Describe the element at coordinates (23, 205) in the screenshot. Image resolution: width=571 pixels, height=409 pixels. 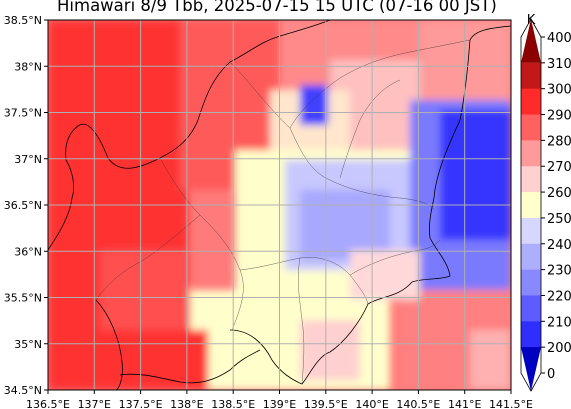
I see `y-tick-label: 36.5°N` at that location.